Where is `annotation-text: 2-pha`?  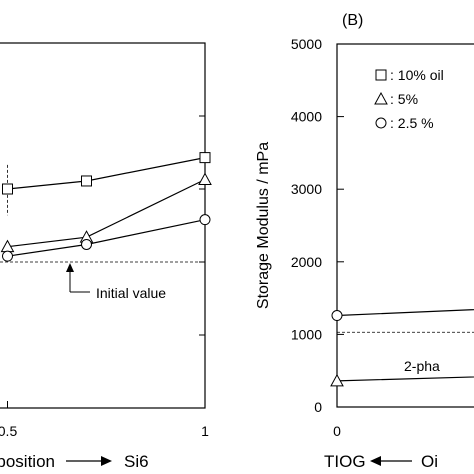
annotation-text: 2-pha is located at coordinates (422, 366).